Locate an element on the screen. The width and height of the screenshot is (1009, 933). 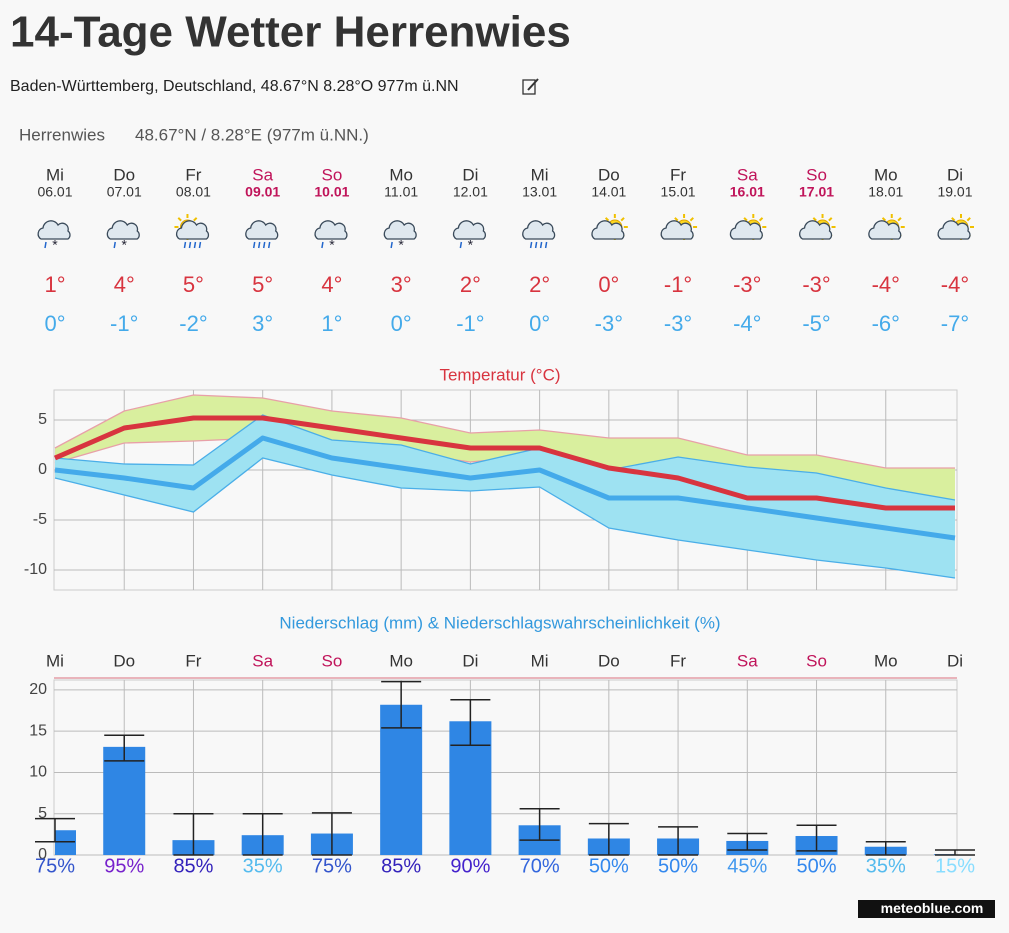
max-temp: -1° is located at coordinates (678, 284).